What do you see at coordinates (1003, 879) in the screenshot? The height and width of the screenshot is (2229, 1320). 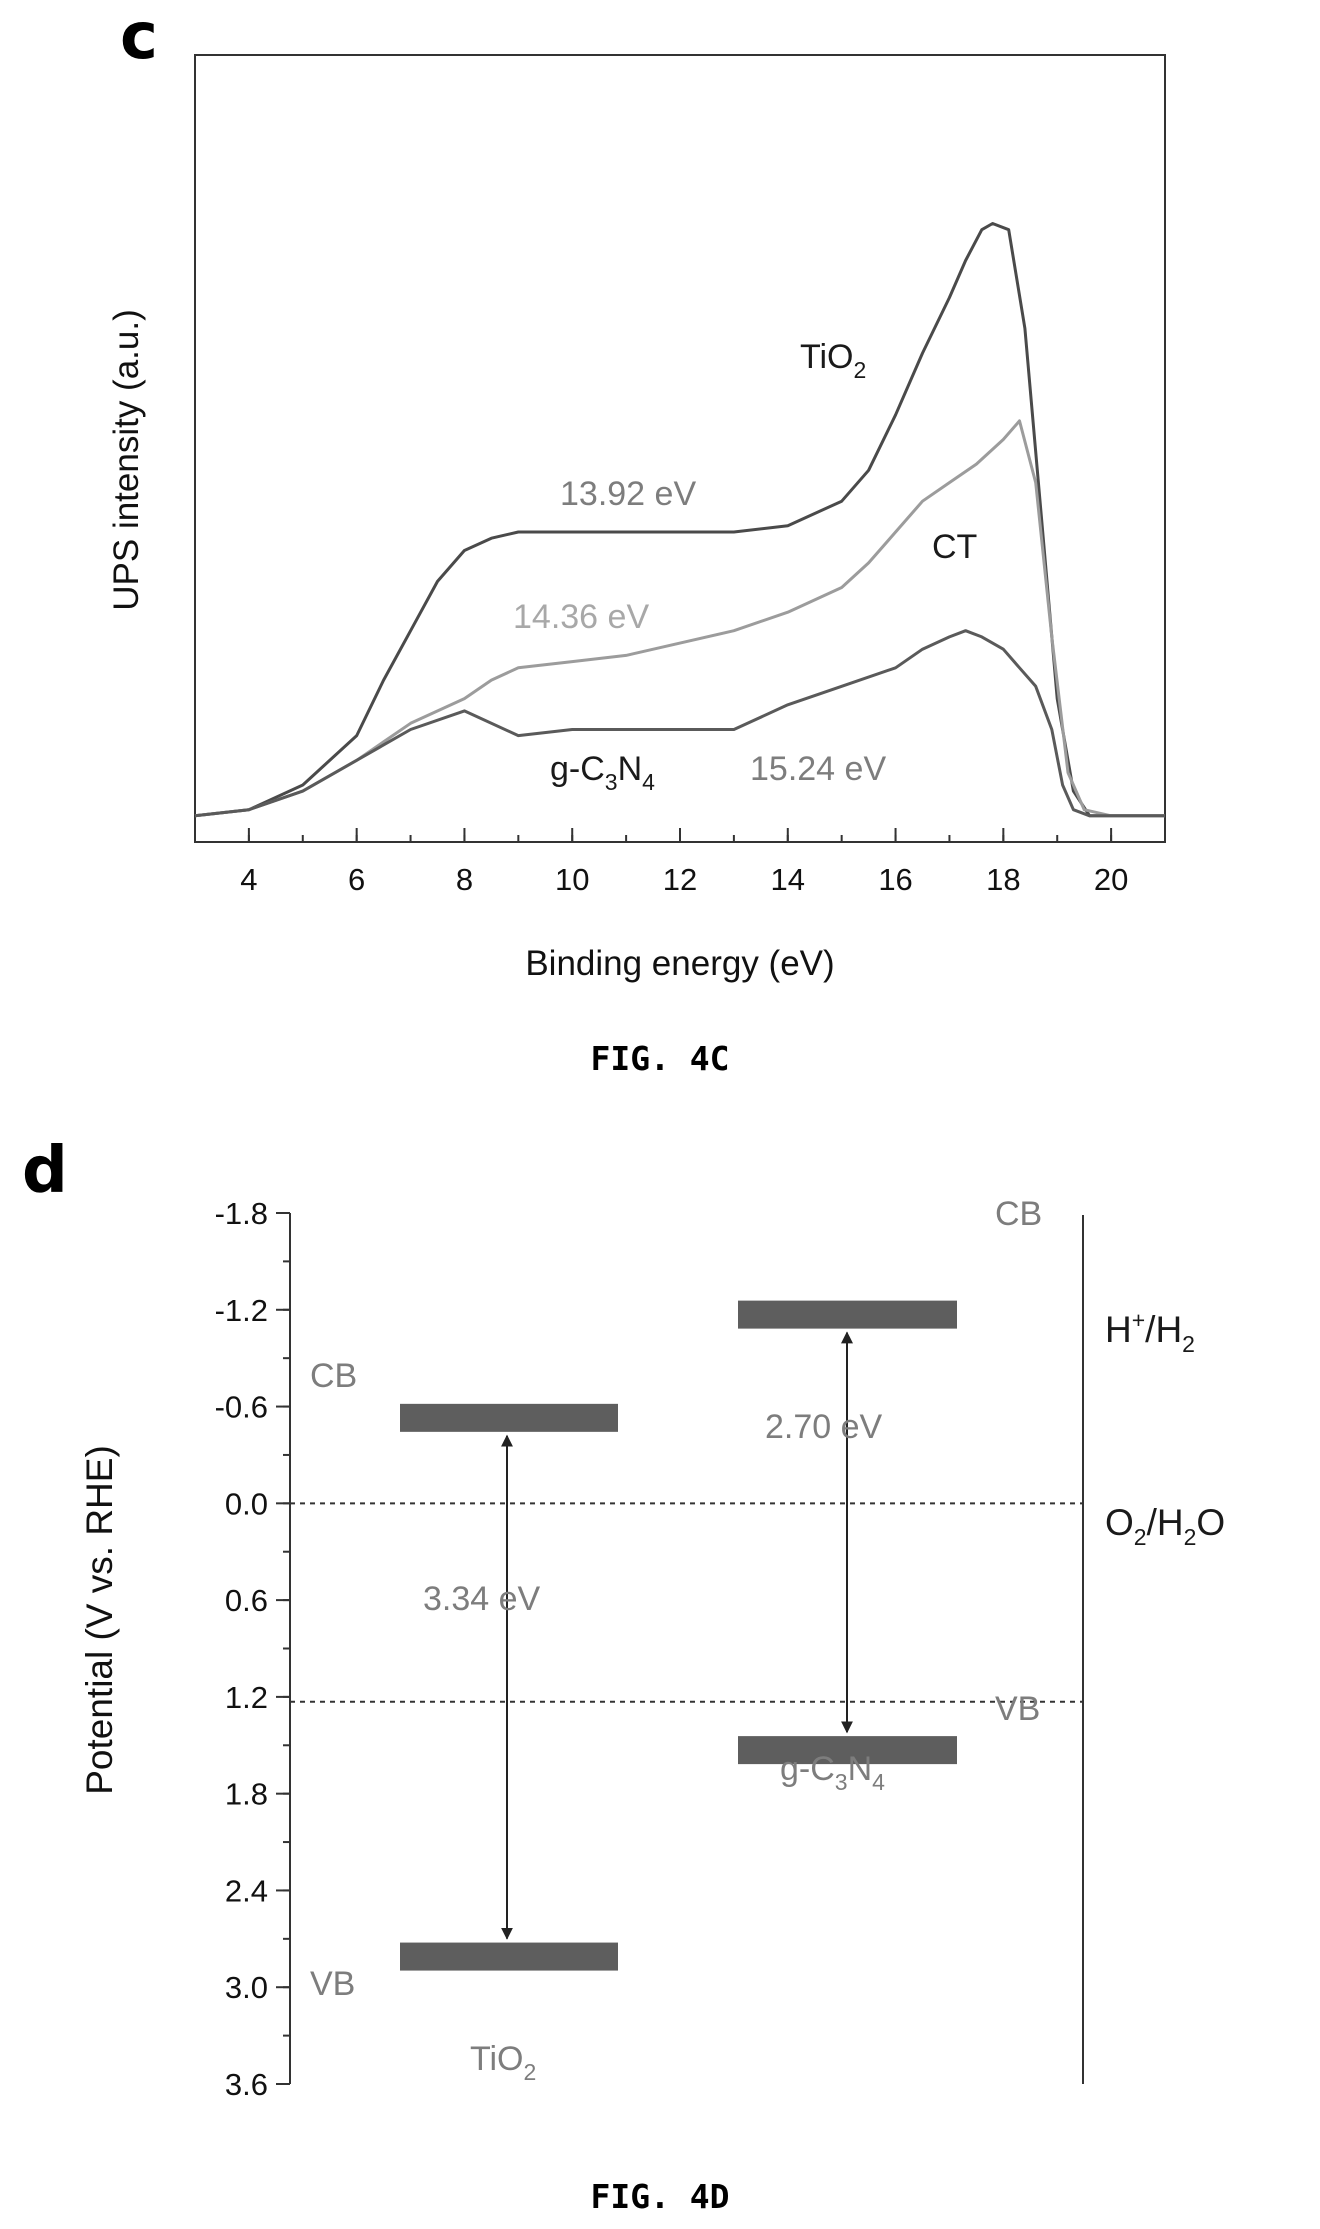 I see `x-tick-label: 18` at bounding box center [1003, 879].